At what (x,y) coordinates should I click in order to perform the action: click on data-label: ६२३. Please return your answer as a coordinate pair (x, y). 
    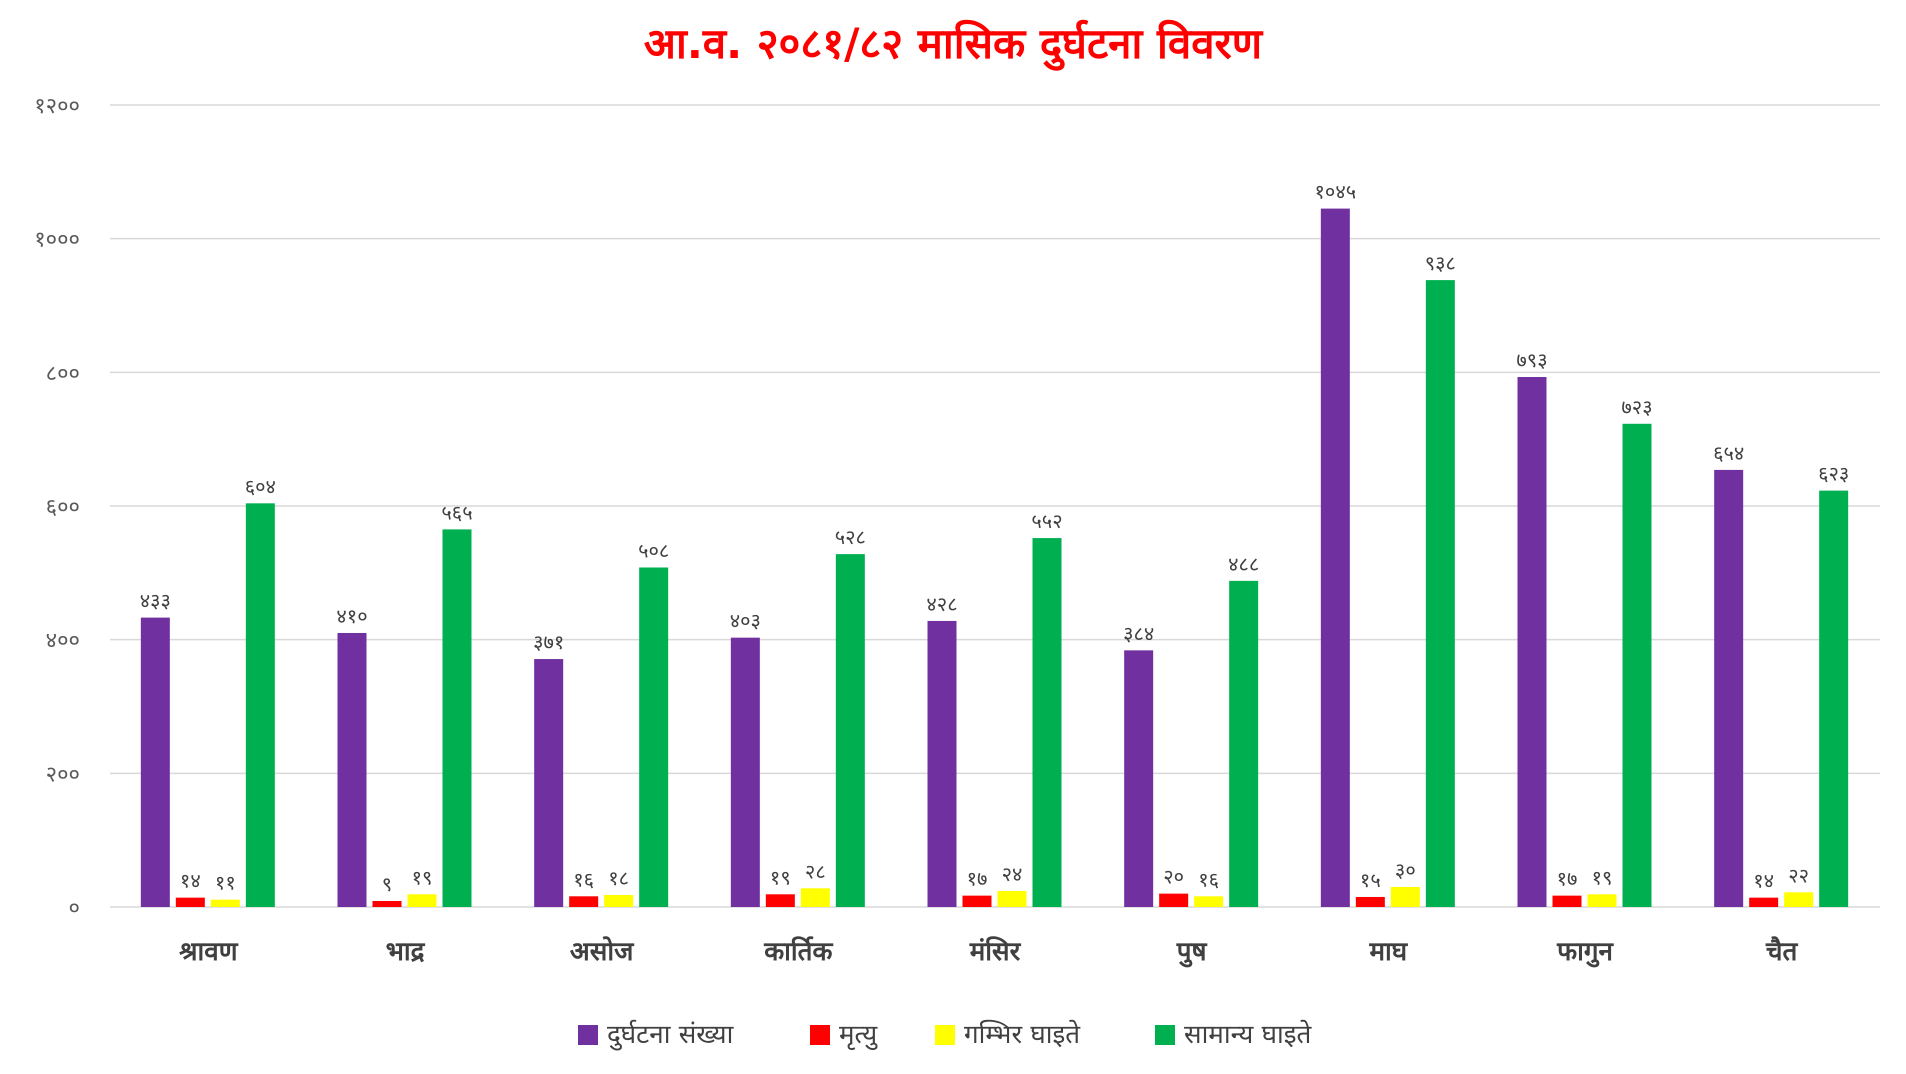
    Looking at the image, I should click on (1833, 474).